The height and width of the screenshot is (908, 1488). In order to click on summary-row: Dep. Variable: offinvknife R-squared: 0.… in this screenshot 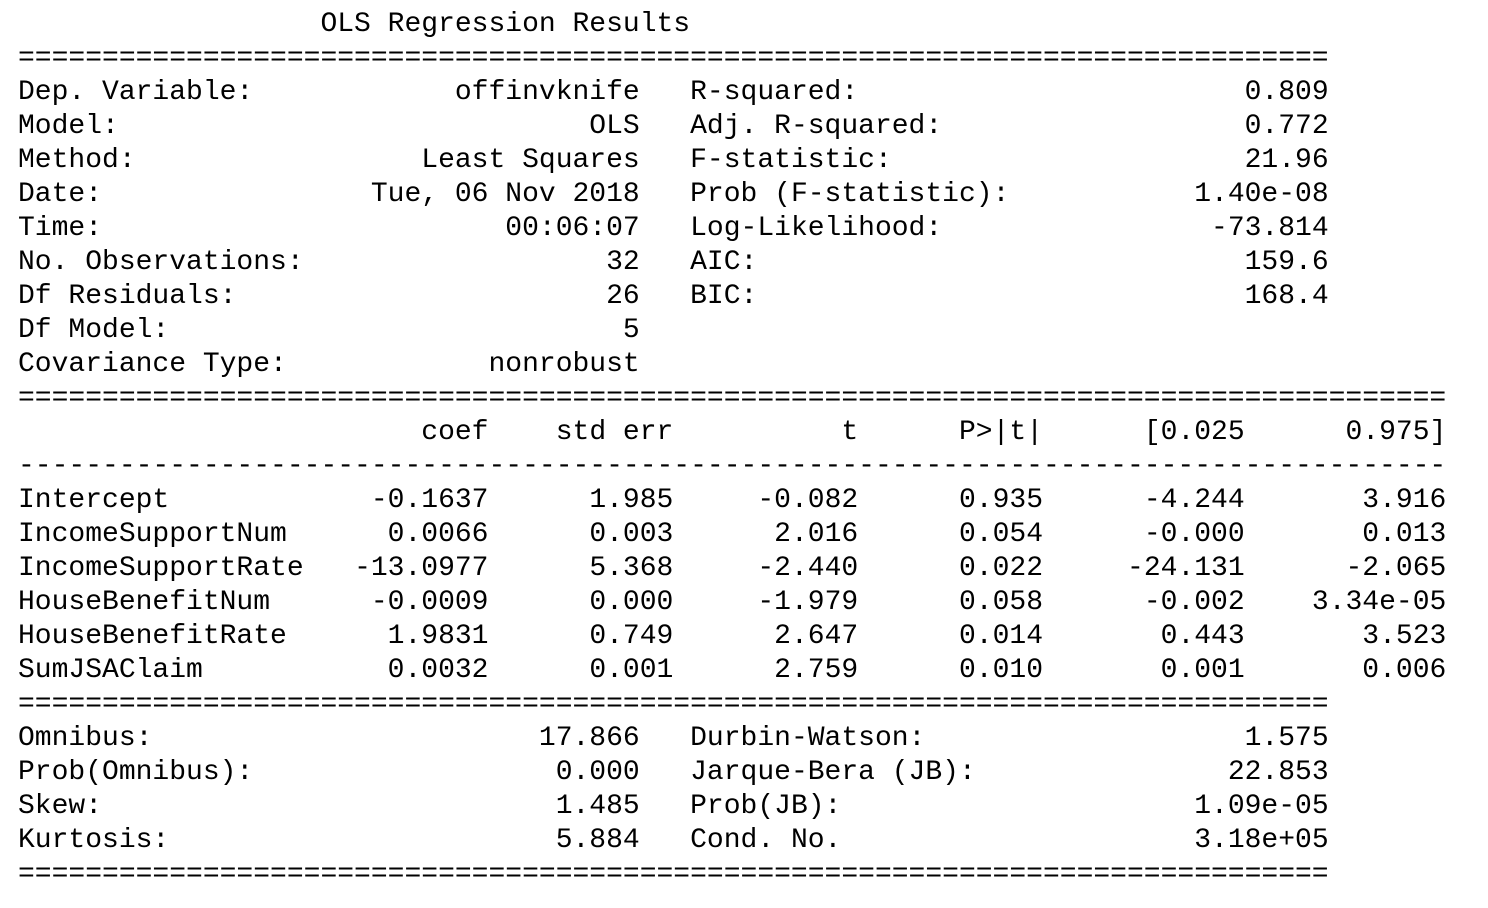, I will do `click(732, 93)`.